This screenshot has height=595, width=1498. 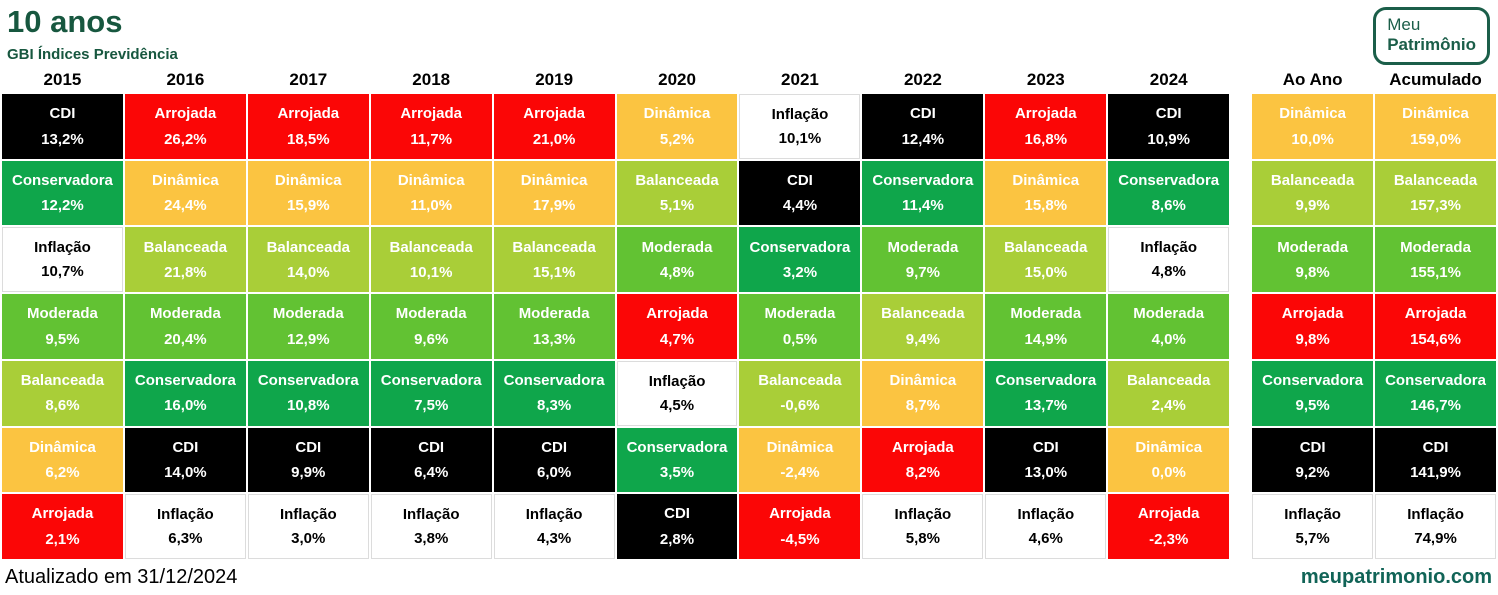 I want to click on cell-value: 8,7%, so click(x=922, y=406).